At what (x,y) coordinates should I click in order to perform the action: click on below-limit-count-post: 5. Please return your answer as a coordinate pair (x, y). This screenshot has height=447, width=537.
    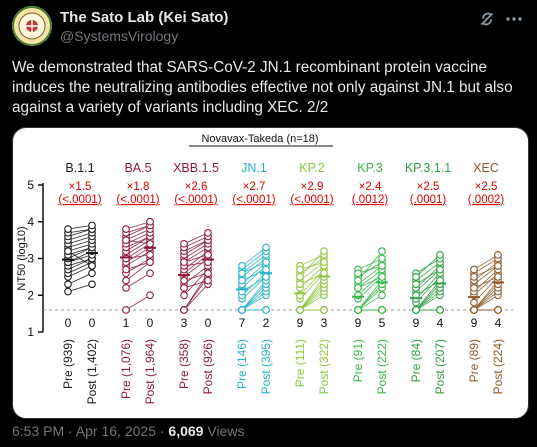
    Looking at the image, I should click on (382, 323).